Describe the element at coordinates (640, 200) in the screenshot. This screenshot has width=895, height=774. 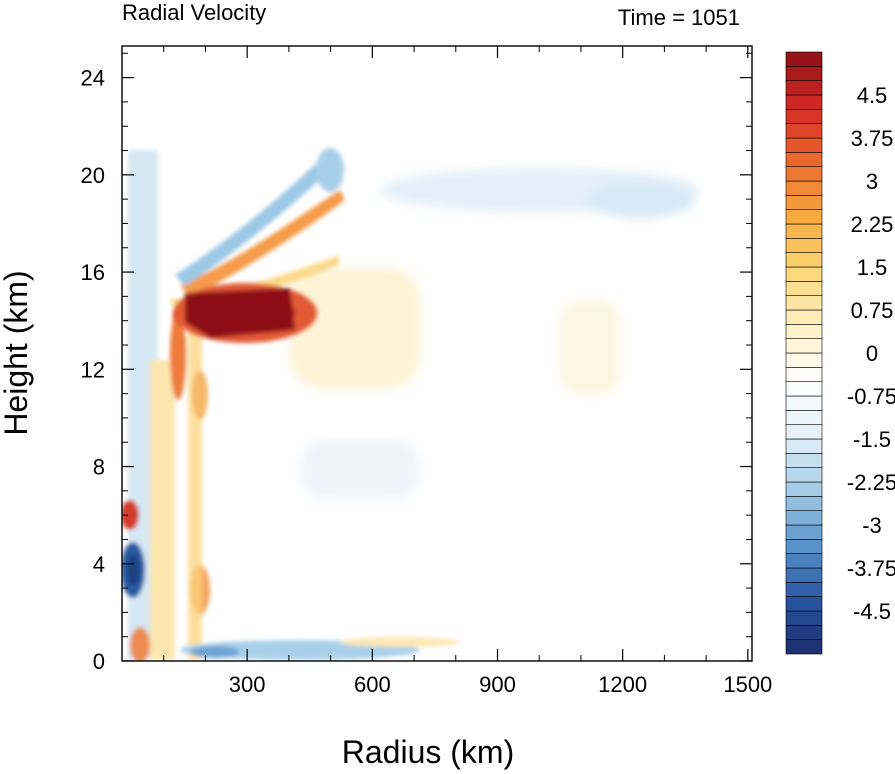
I see `upper-inflow-layer-east` at that location.